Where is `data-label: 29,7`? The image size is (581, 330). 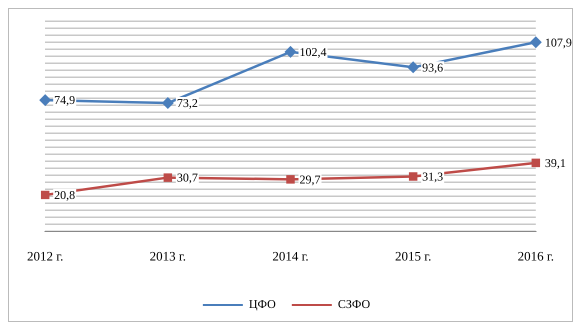
data-label: 29,7 is located at coordinates (310, 179).